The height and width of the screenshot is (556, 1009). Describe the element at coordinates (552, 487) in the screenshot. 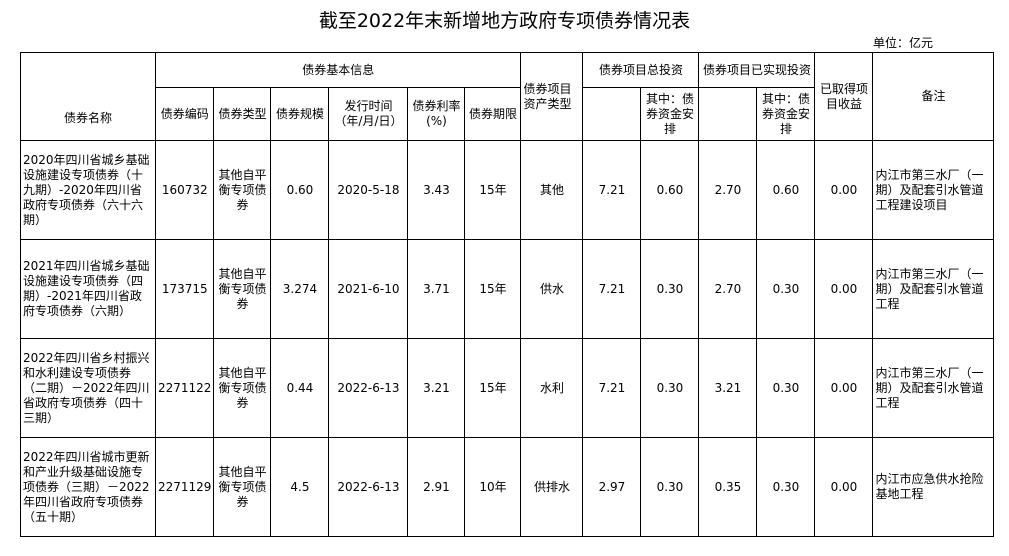

I see `asset-type: 供排水` at that location.